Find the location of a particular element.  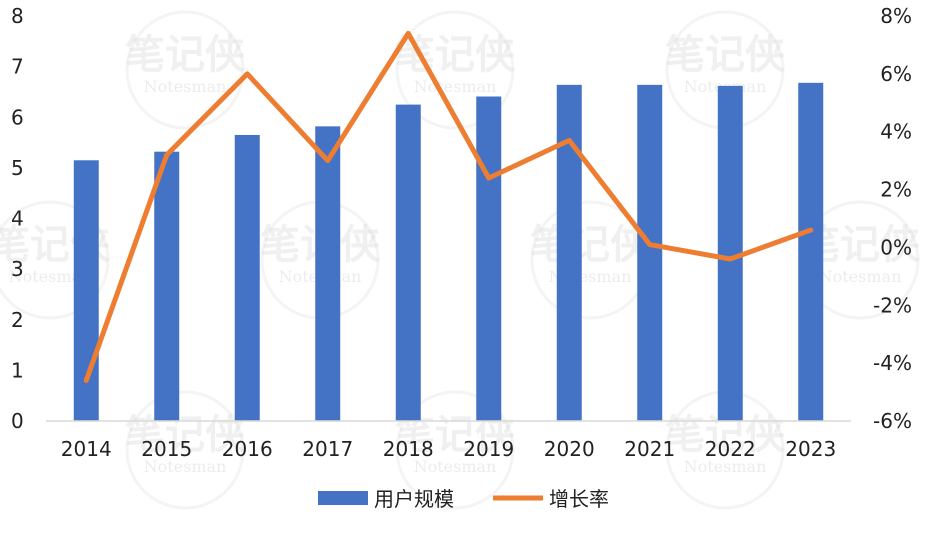

y-axis-left-tick-labels: 0 1 2 3 4 5 6 7 8 is located at coordinates (17, 218).